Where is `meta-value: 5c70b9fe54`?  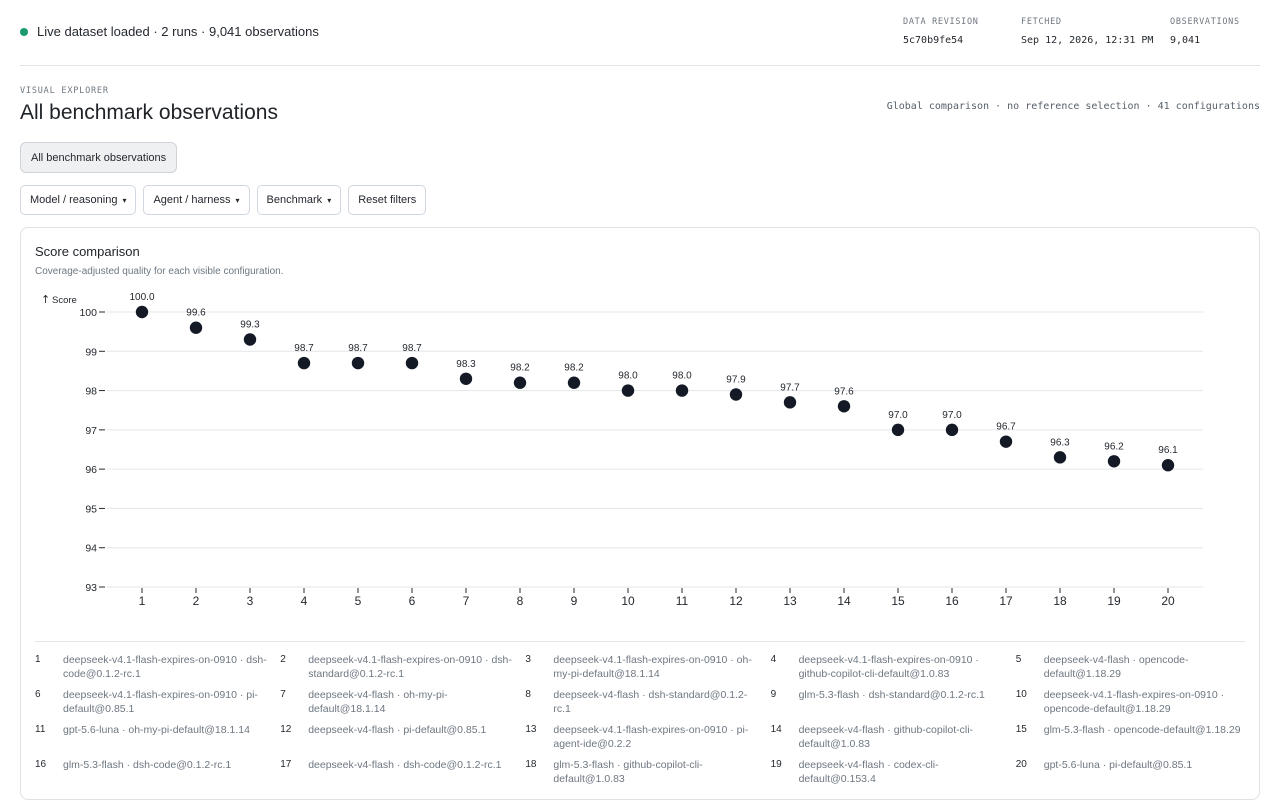
meta-value: 5c70b9fe54 is located at coordinates (933, 40).